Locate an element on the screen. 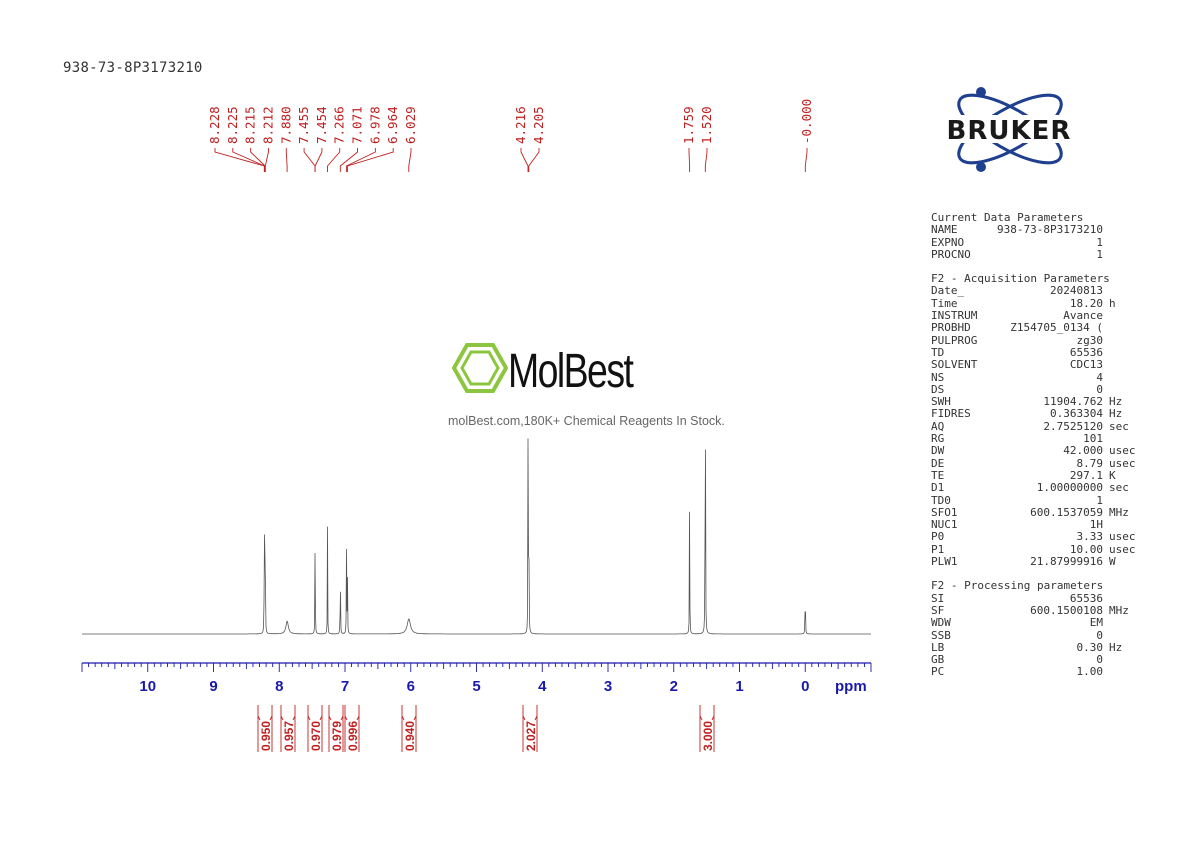 The height and width of the screenshot is (842, 1190). param-key: TD is located at coordinates (938, 352).